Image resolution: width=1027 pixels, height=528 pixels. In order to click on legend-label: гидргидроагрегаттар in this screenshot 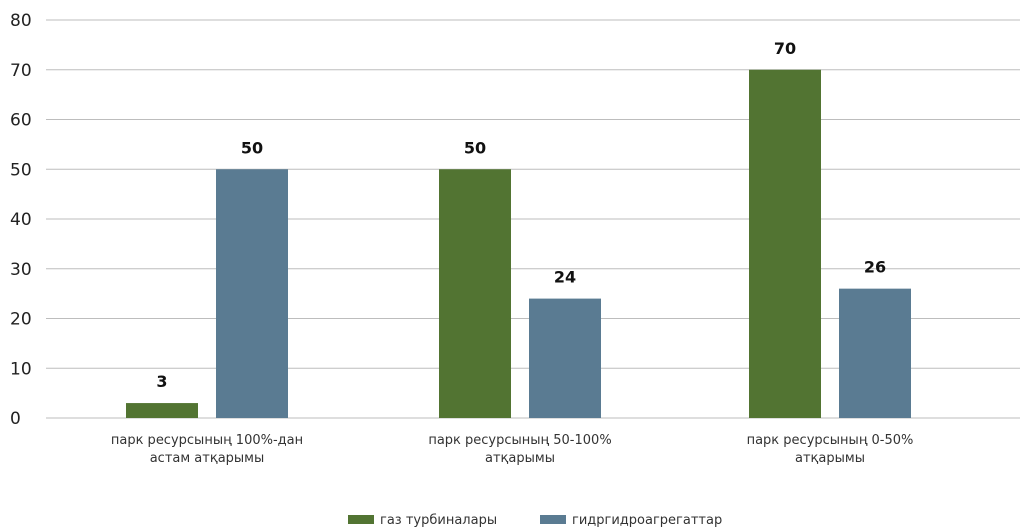, I will do `click(647, 520)`.